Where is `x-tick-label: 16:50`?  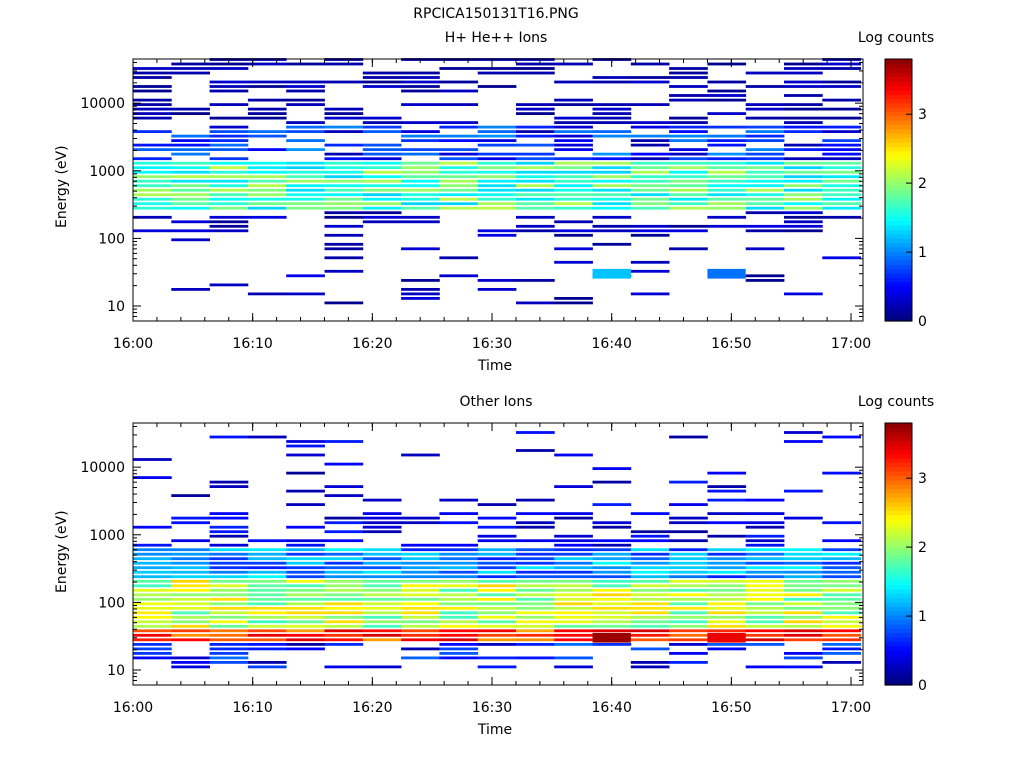 x-tick-label: 16:50 is located at coordinates (731, 344).